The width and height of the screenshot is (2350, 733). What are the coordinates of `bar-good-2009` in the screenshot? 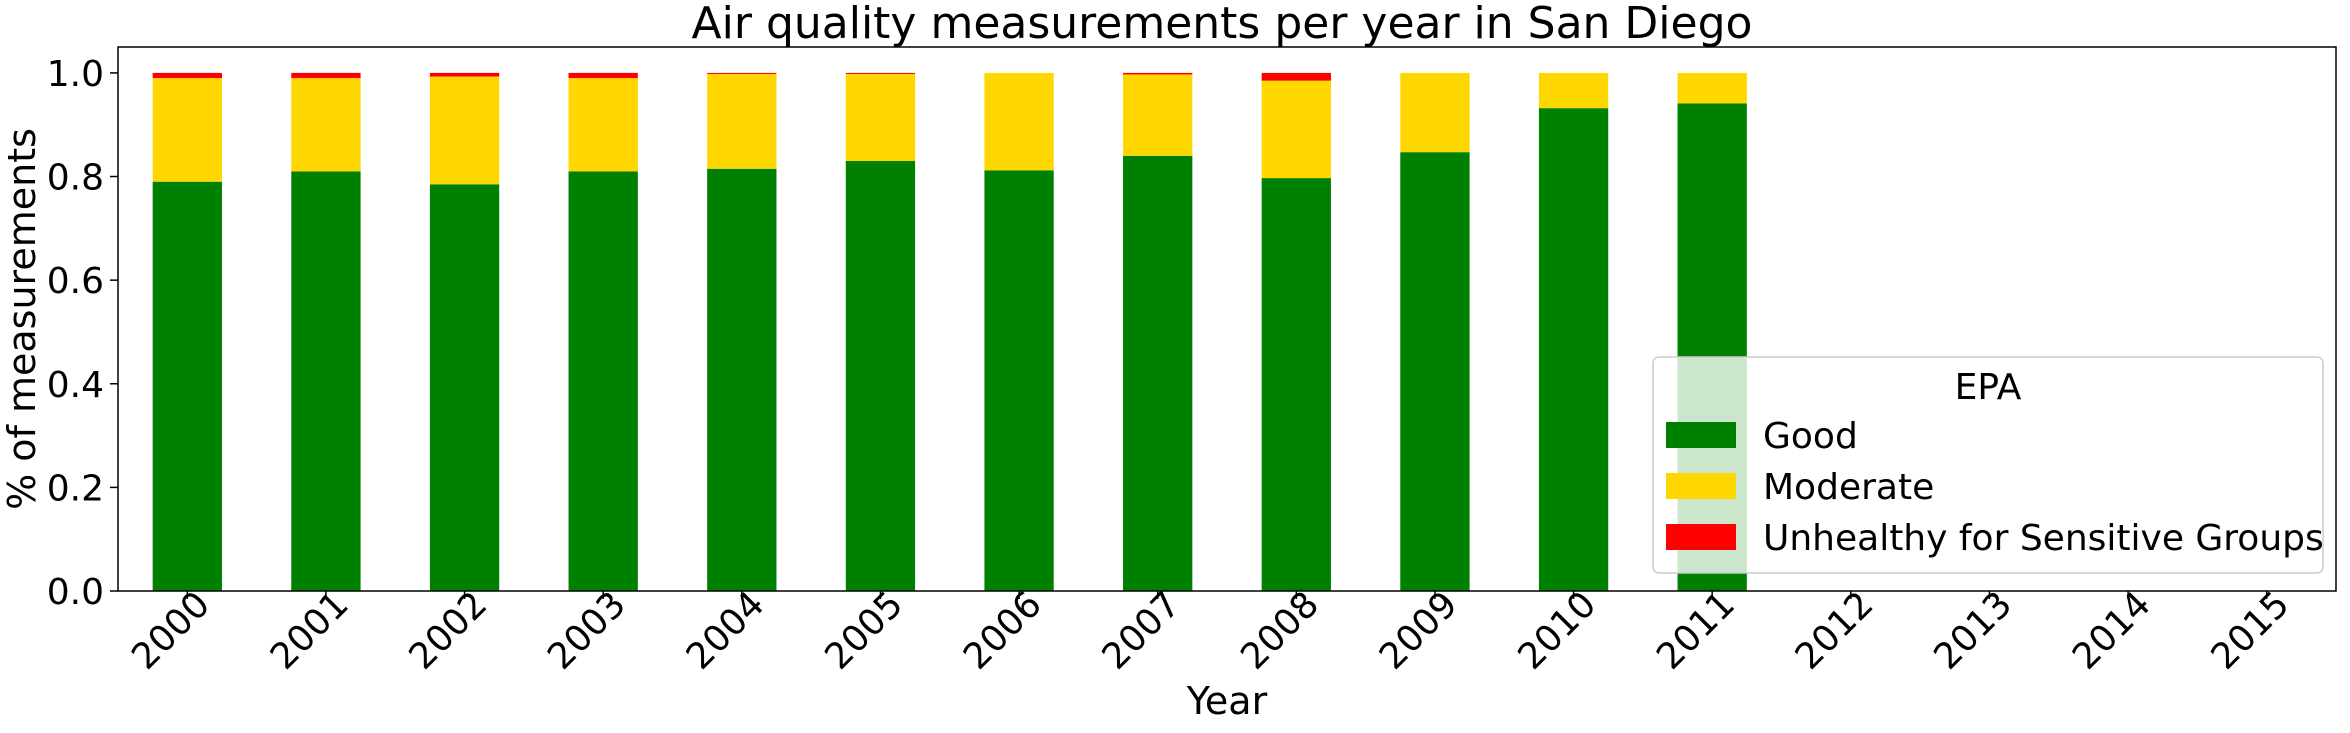 It's located at (1435, 371).